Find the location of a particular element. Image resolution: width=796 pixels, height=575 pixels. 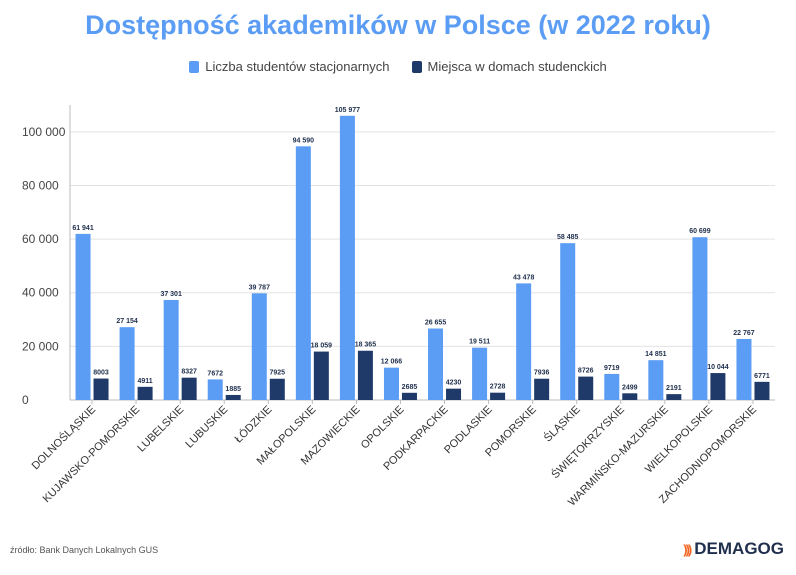

data-label: 105 977 is located at coordinates (347, 110).